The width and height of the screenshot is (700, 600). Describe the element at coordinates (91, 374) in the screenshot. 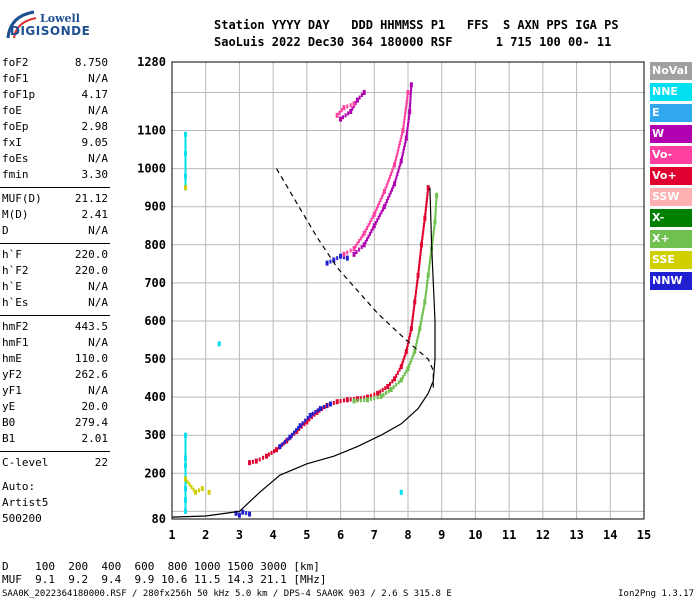

I see `param-value: 262.6` at that location.